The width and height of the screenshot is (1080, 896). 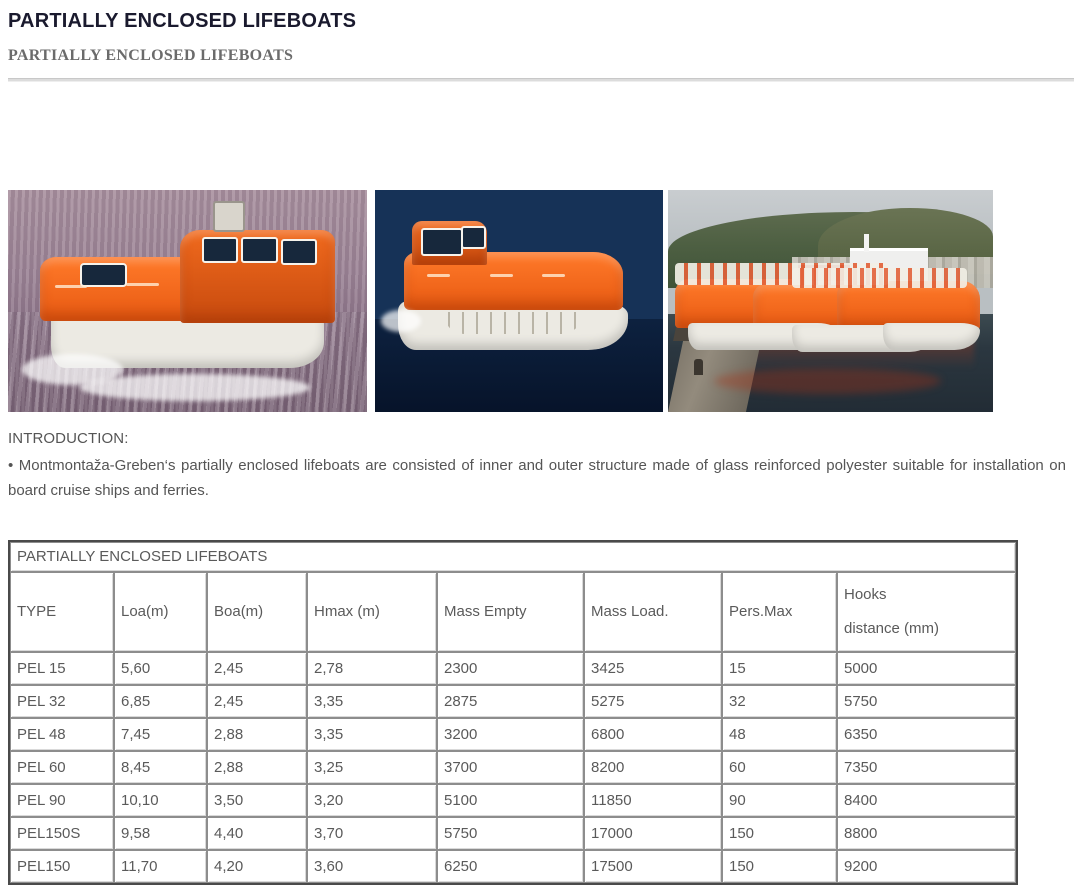 What do you see at coordinates (653, 612) in the screenshot?
I see `column-header-mass-load: Mass Load.` at bounding box center [653, 612].